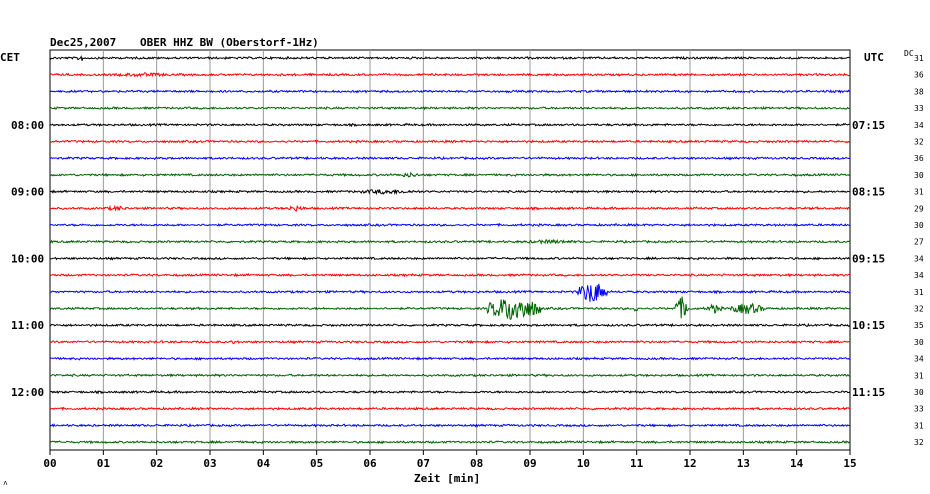 The width and height of the screenshot is (930, 494). I want to click on cet-time-label: 10:00, so click(27, 258).